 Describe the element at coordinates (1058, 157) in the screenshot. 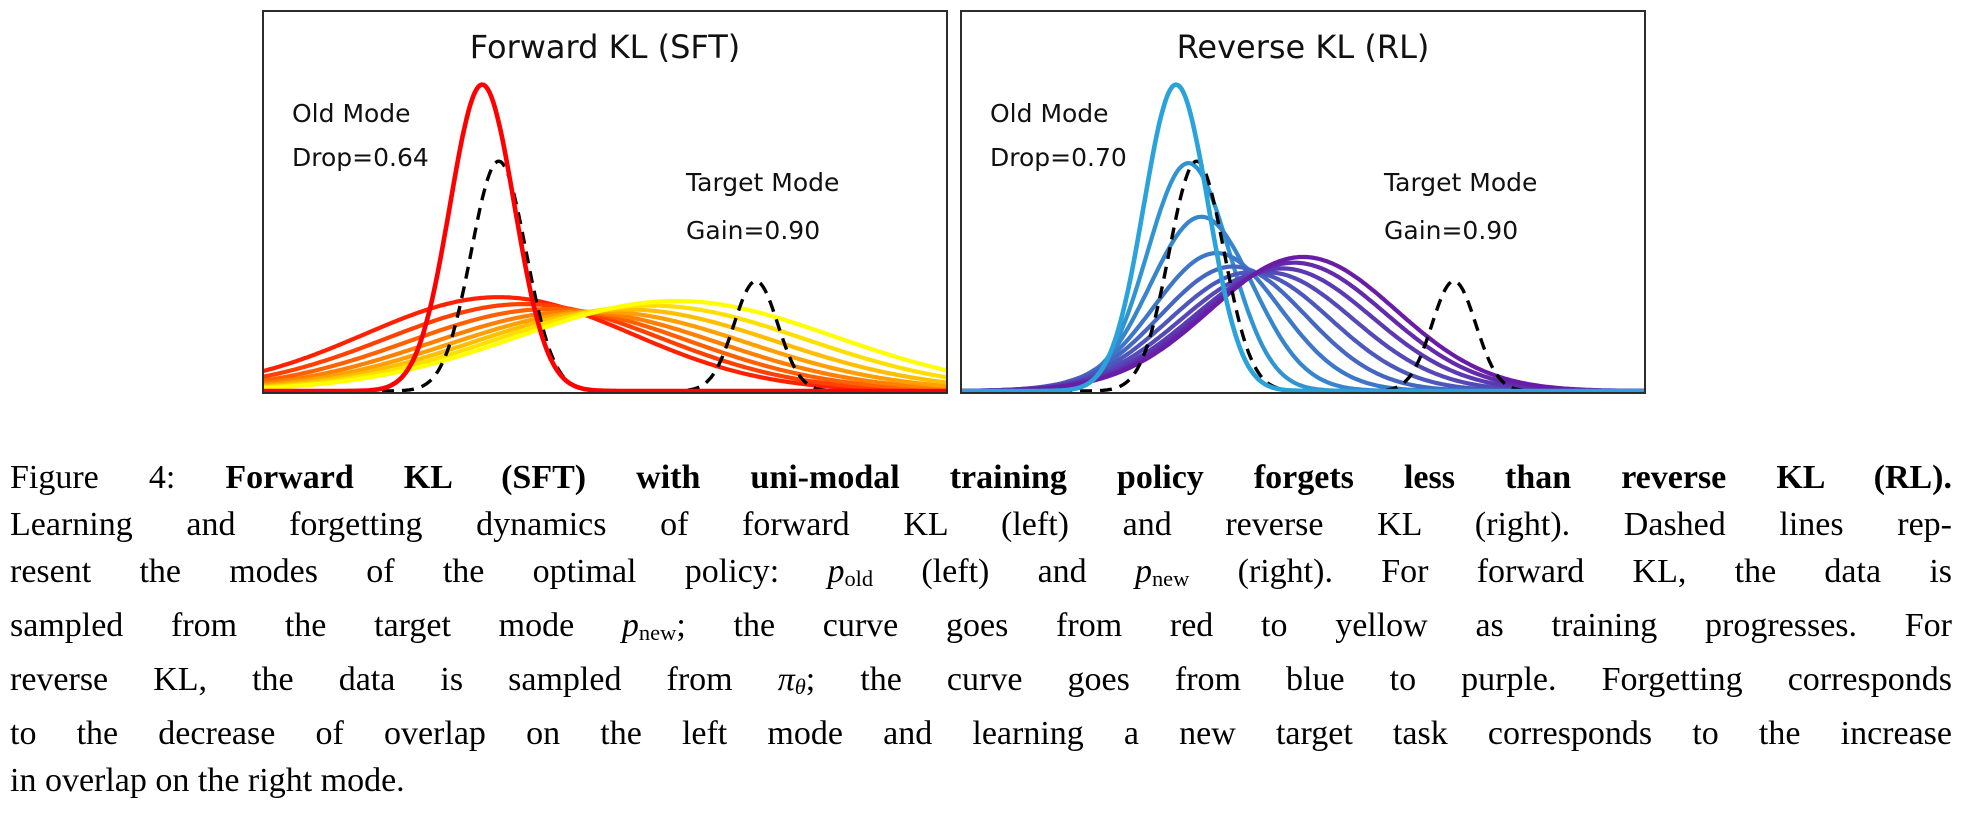

I see `drop-value-label: Drop=0.70` at that location.